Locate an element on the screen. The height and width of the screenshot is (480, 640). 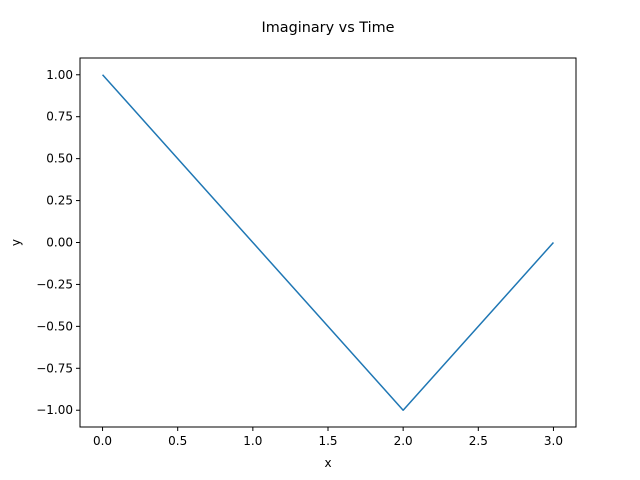
y-tick-label: 0.00 is located at coordinates (59, 243).